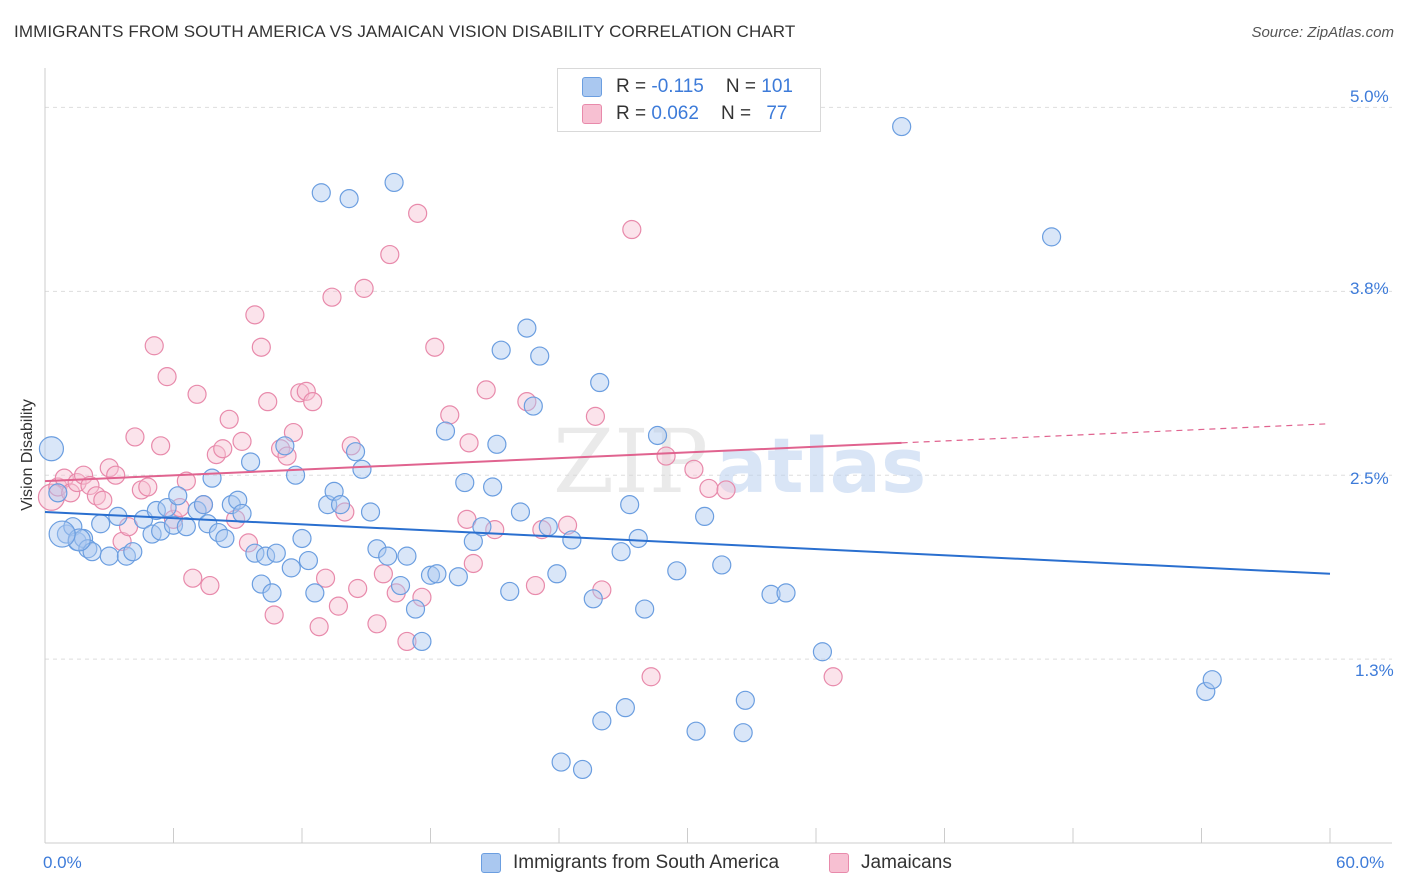  Describe the element at coordinates (592, 114) in the screenshot. I see `legend-swatch-pink` at that location.